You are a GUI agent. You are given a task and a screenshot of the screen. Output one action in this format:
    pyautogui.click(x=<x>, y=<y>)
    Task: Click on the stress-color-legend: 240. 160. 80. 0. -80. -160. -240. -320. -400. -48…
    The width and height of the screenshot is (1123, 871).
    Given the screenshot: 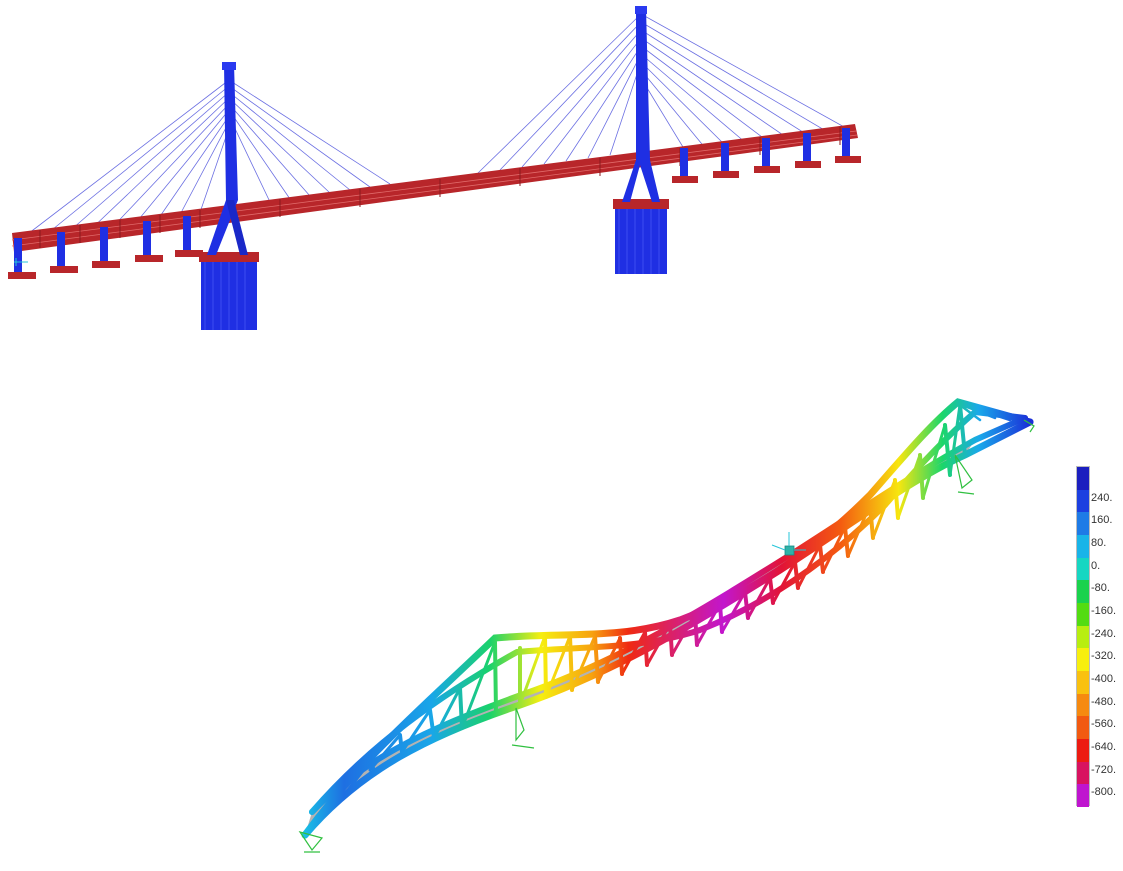 What is the action you would take?
    pyautogui.click(x=1099, y=637)
    